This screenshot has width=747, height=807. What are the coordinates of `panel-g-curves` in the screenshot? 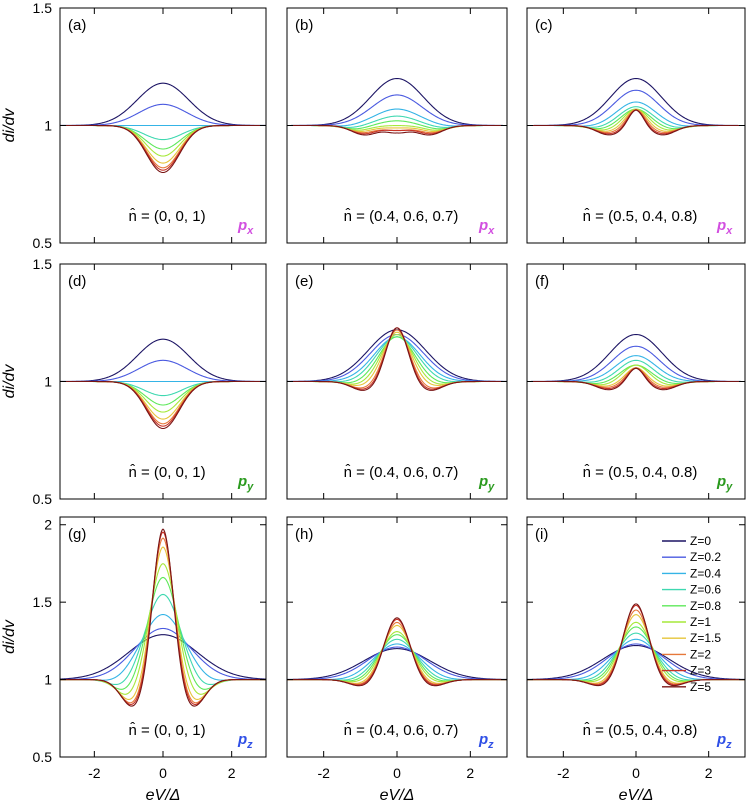 It's located at (163, 617).